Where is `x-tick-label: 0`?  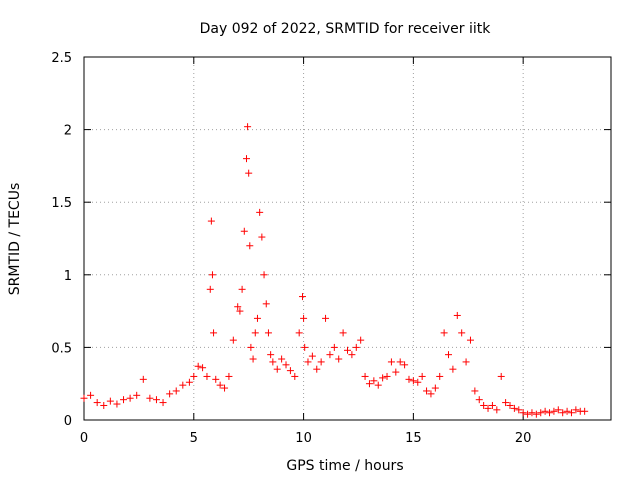
x-tick-label: 0 is located at coordinates (84, 438).